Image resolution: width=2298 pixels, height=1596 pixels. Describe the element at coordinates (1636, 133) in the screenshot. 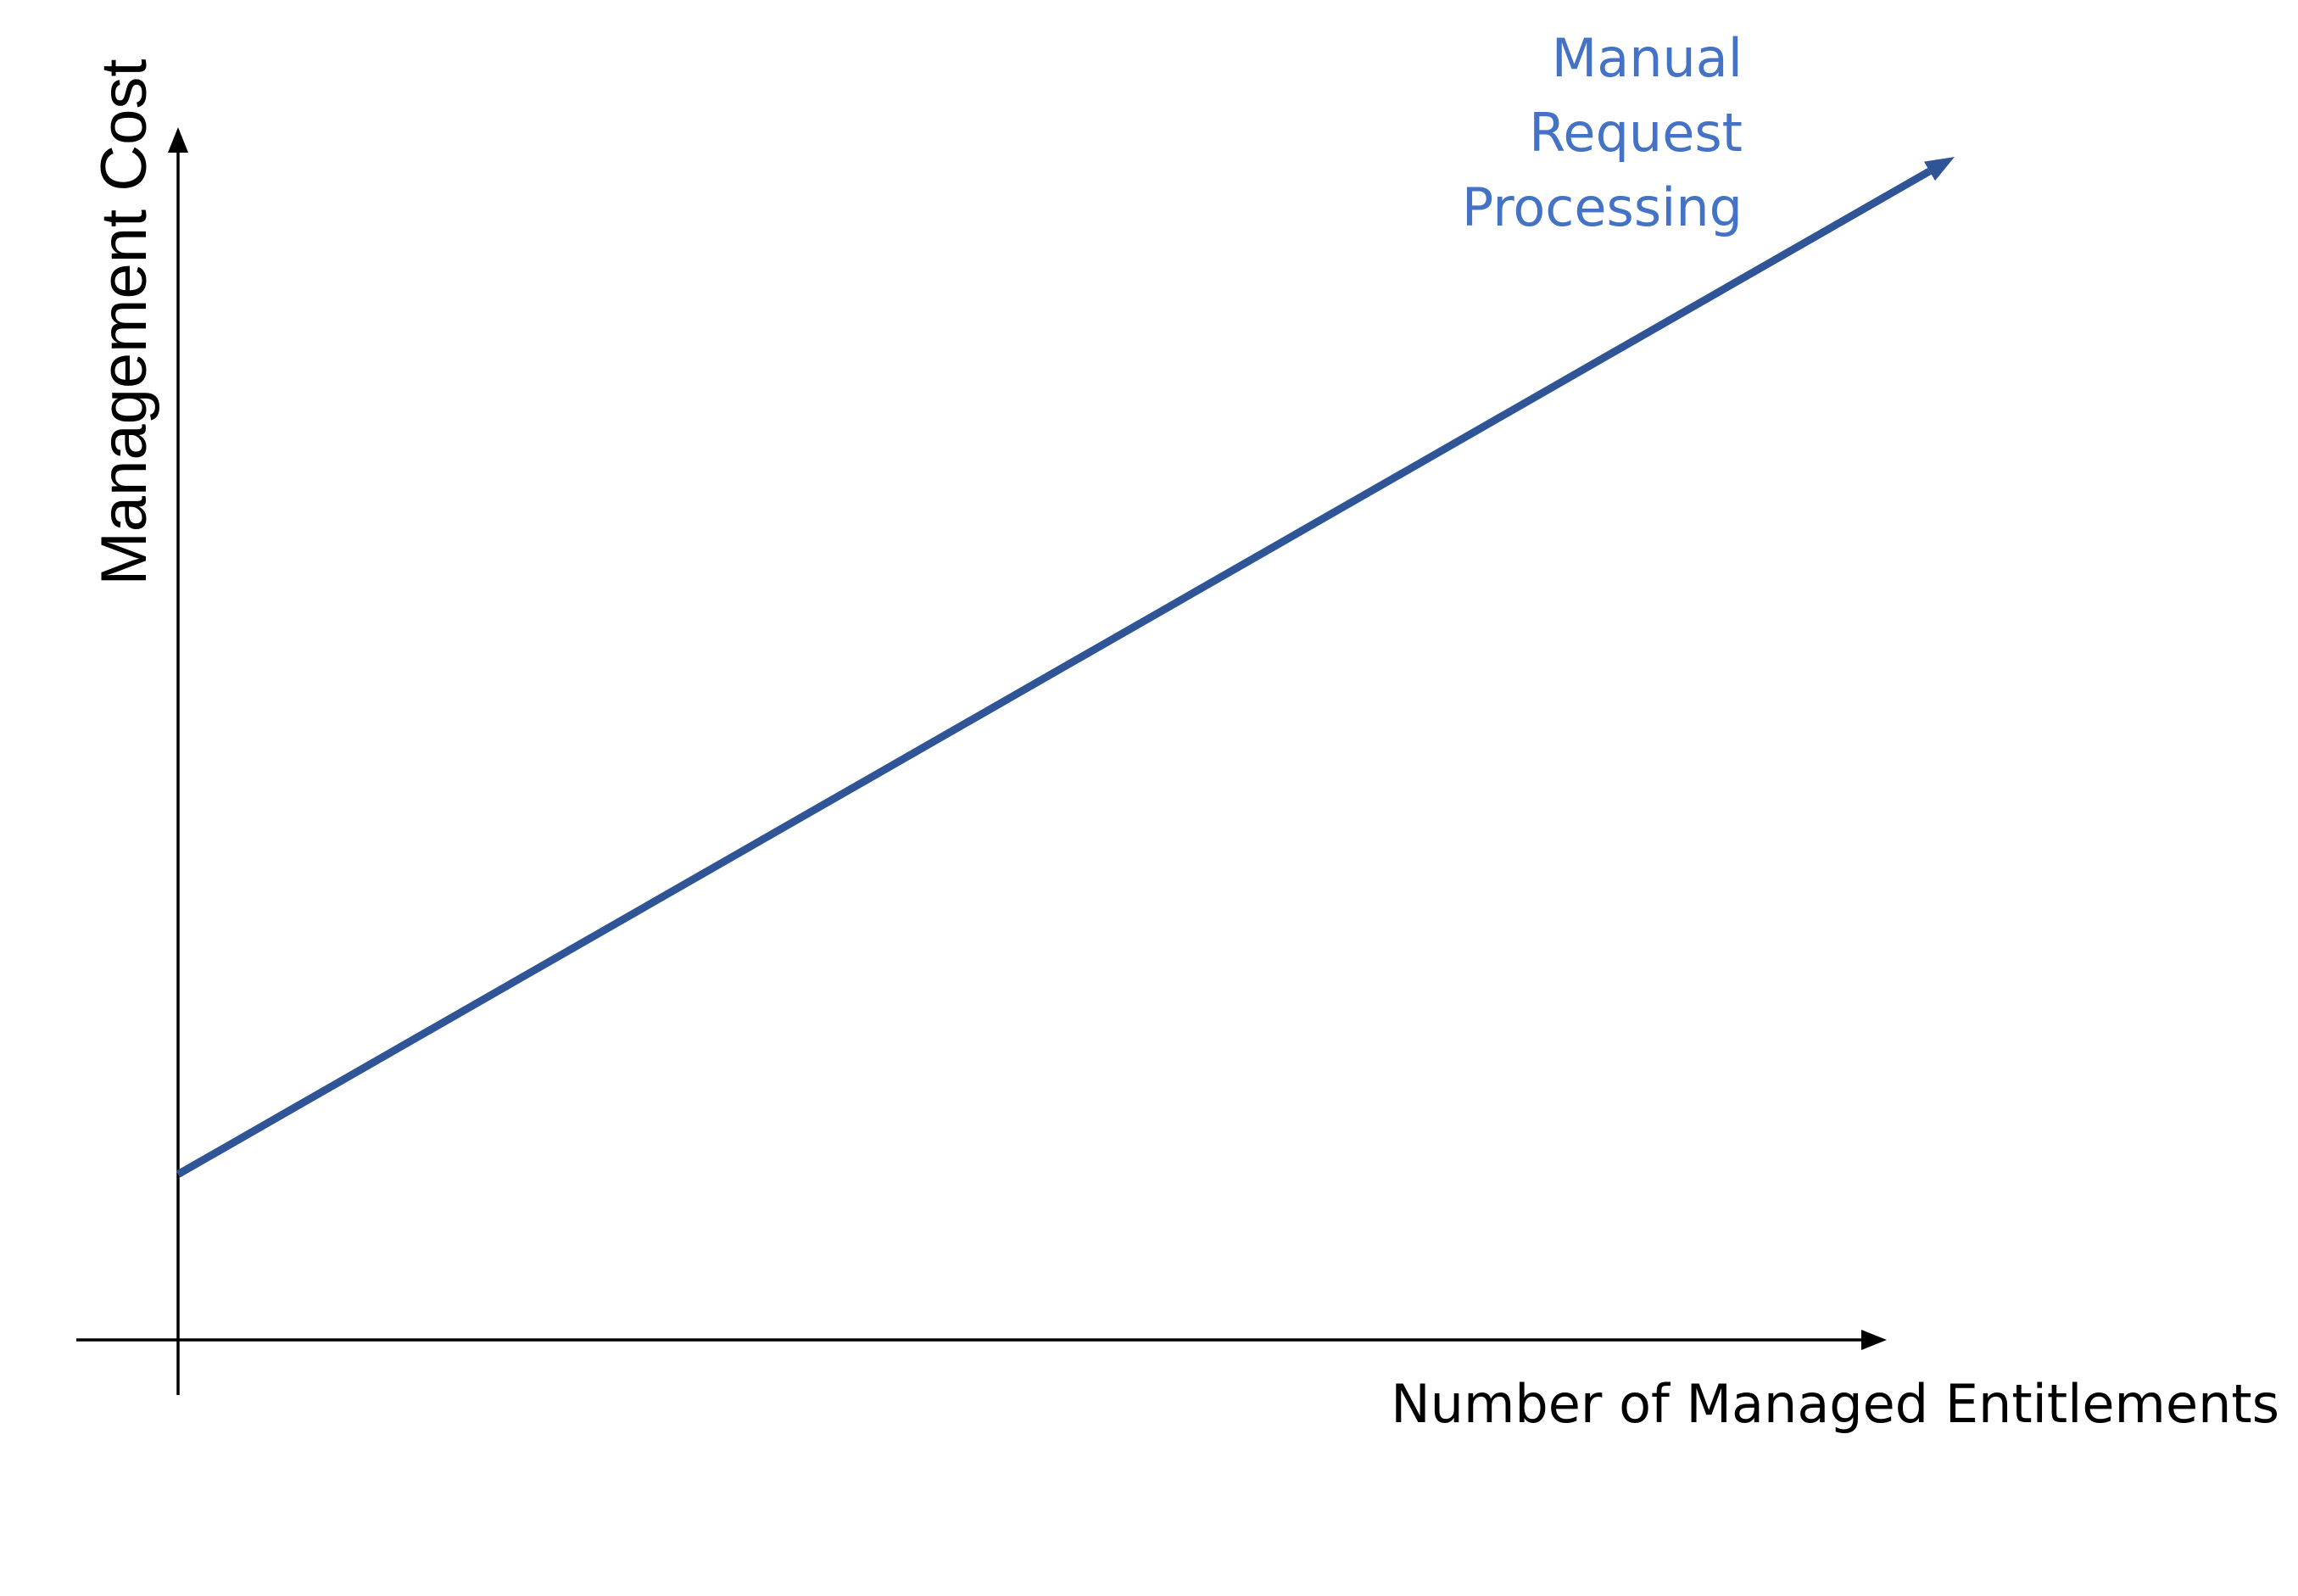

I see `annotation-line: Request` at that location.